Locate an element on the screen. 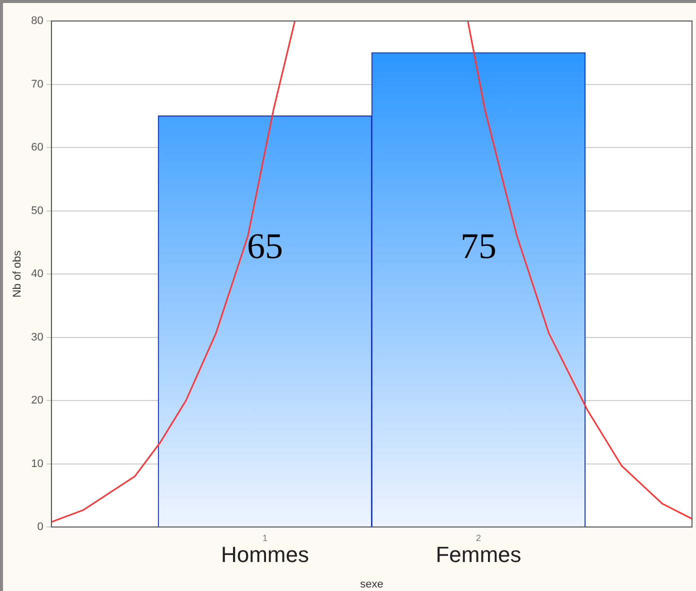 The height and width of the screenshot is (591, 696). y-tick-label: 80 is located at coordinates (37, 21).